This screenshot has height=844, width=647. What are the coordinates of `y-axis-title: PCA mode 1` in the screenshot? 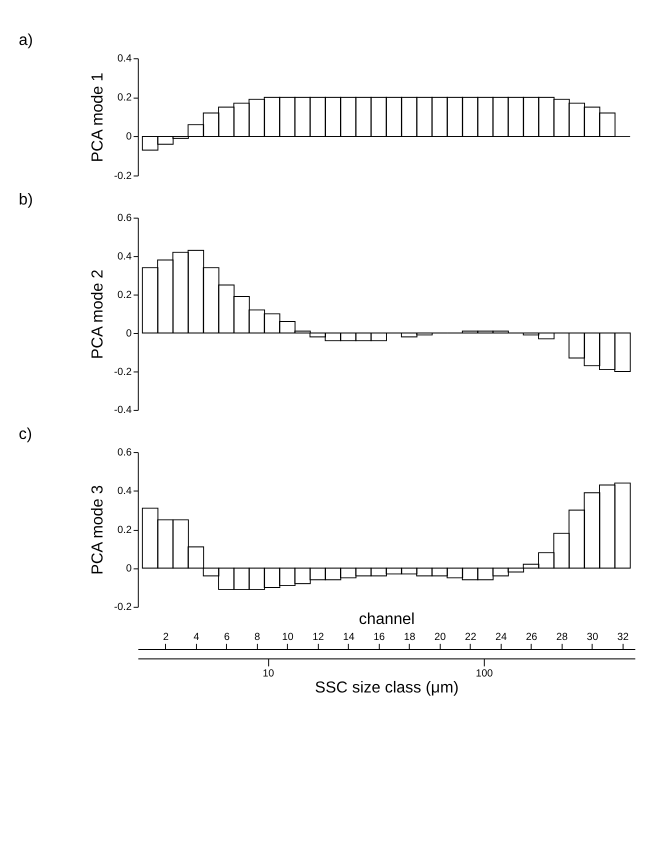 It's located at (98, 117).